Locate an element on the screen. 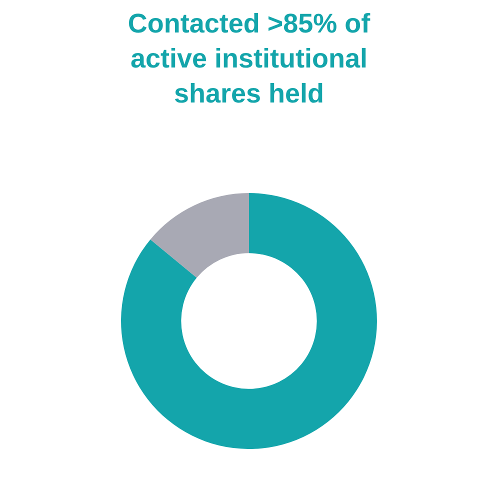  chart-title: Contacted >85% of active institutional shares held is located at coordinates (250, 58).